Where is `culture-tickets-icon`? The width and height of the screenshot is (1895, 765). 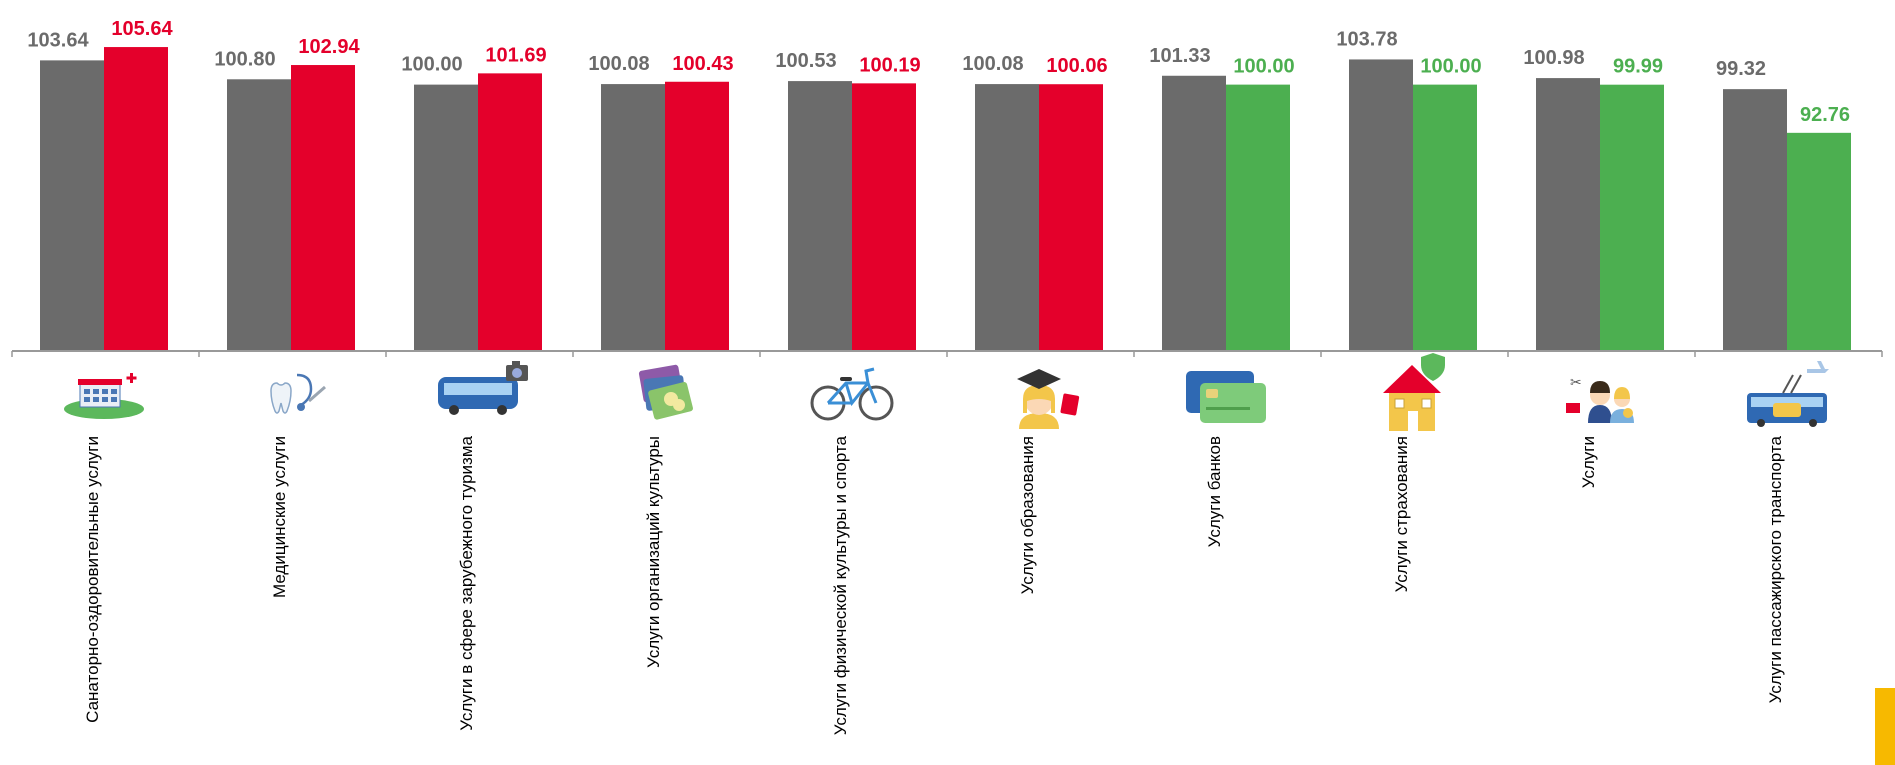
culture-tickets-icon is located at coordinates (665, 392).